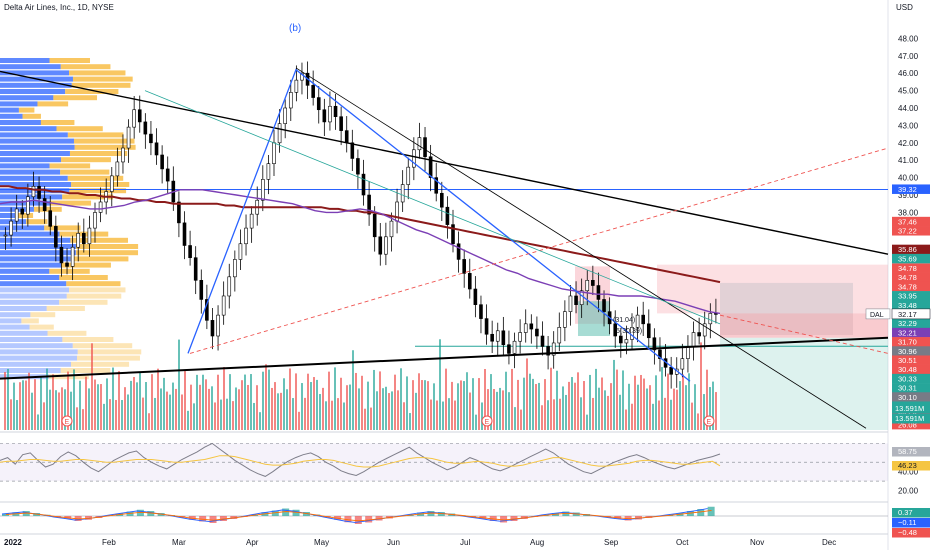 This screenshot has width=932, height=555. I want to click on volume-label-value: 13.591M, so click(909, 408).